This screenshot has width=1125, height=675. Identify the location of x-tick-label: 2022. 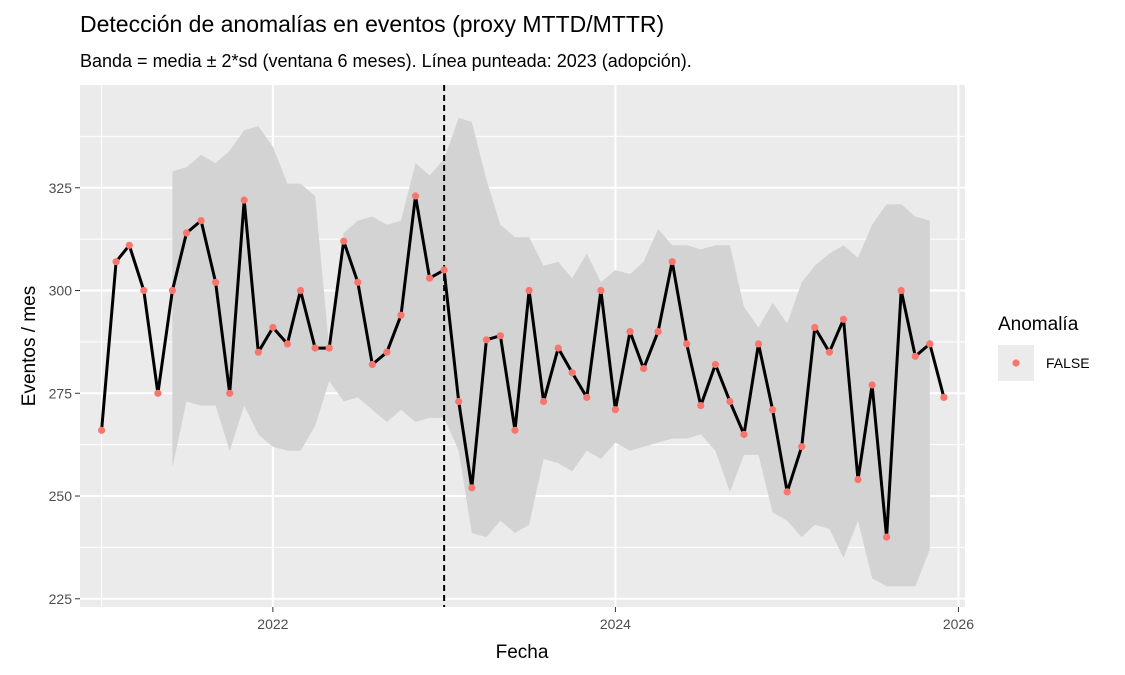
(272, 624).